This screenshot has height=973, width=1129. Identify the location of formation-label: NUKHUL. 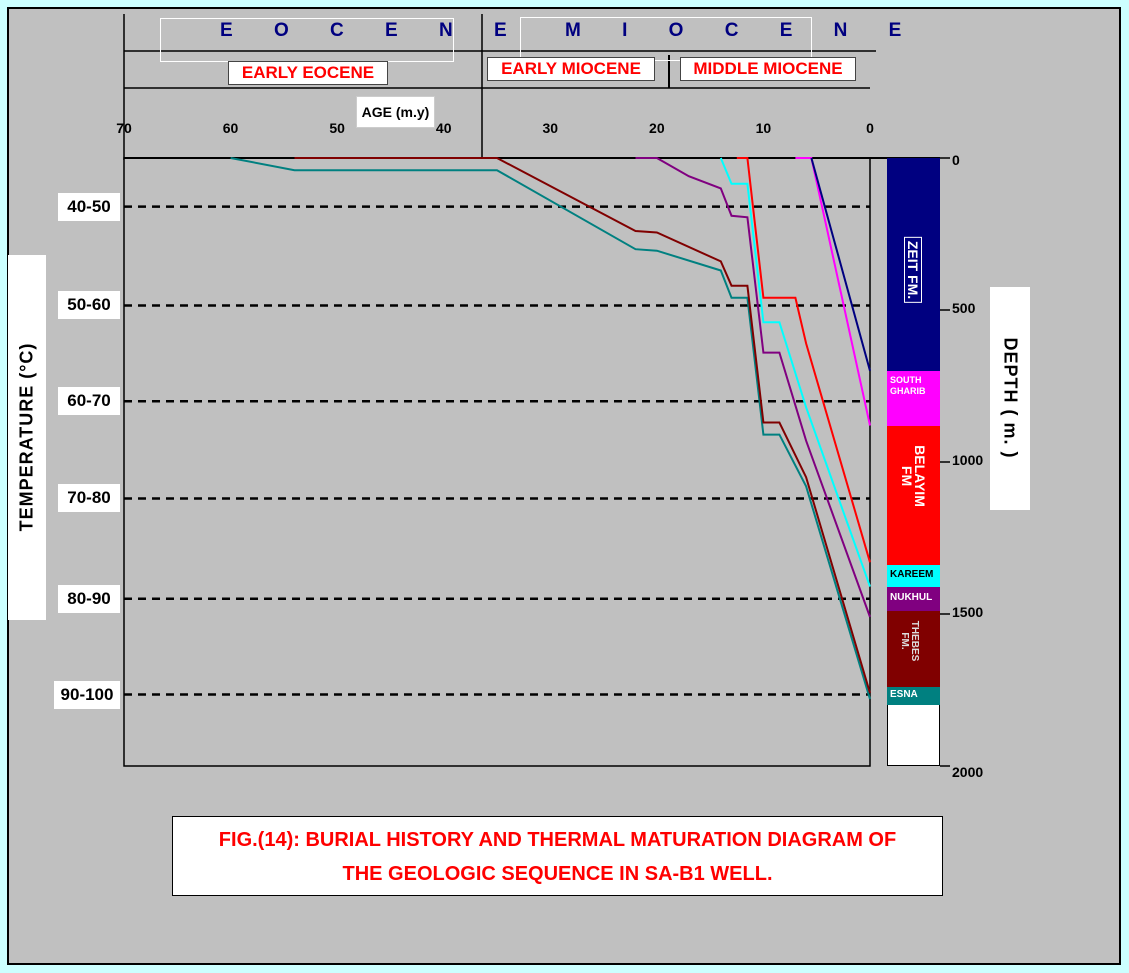
(911, 597).